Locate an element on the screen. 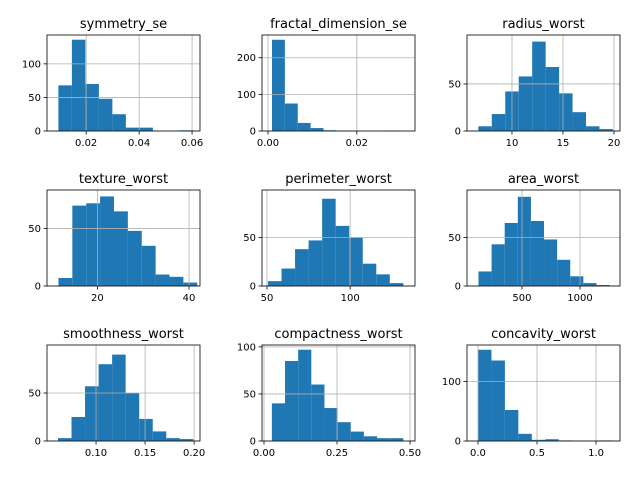  x-tick-label: 0.15 is located at coordinates (145, 453).